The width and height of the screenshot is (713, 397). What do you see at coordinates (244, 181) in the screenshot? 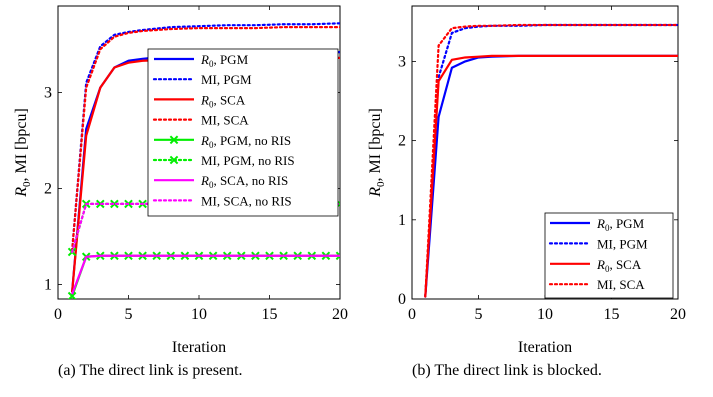
I see `legend-label: R0, SCA, no RIS` at bounding box center [244, 181].